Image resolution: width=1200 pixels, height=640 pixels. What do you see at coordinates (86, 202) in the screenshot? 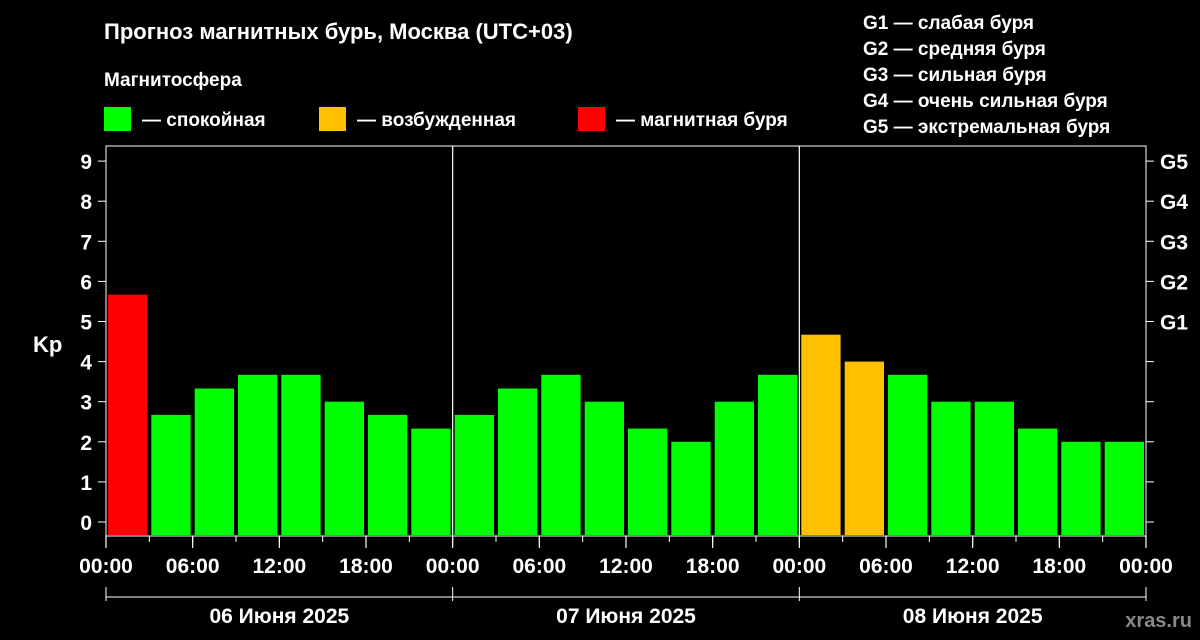
I see `y-tick-label: 8` at bounding box center [86, 202].